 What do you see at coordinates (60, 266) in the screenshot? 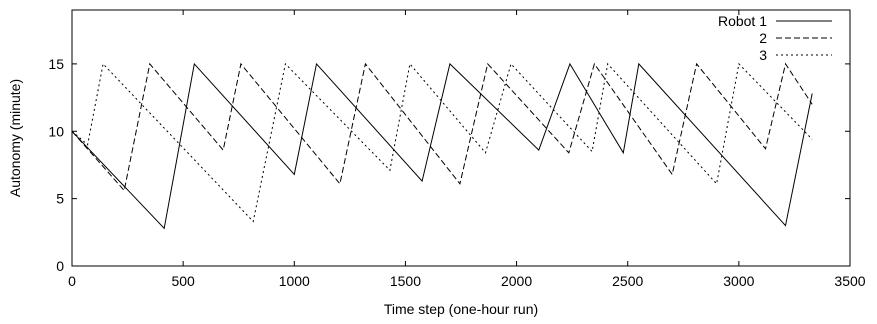
I see `y-tick-label: 0` at bounding box center [60, 266].